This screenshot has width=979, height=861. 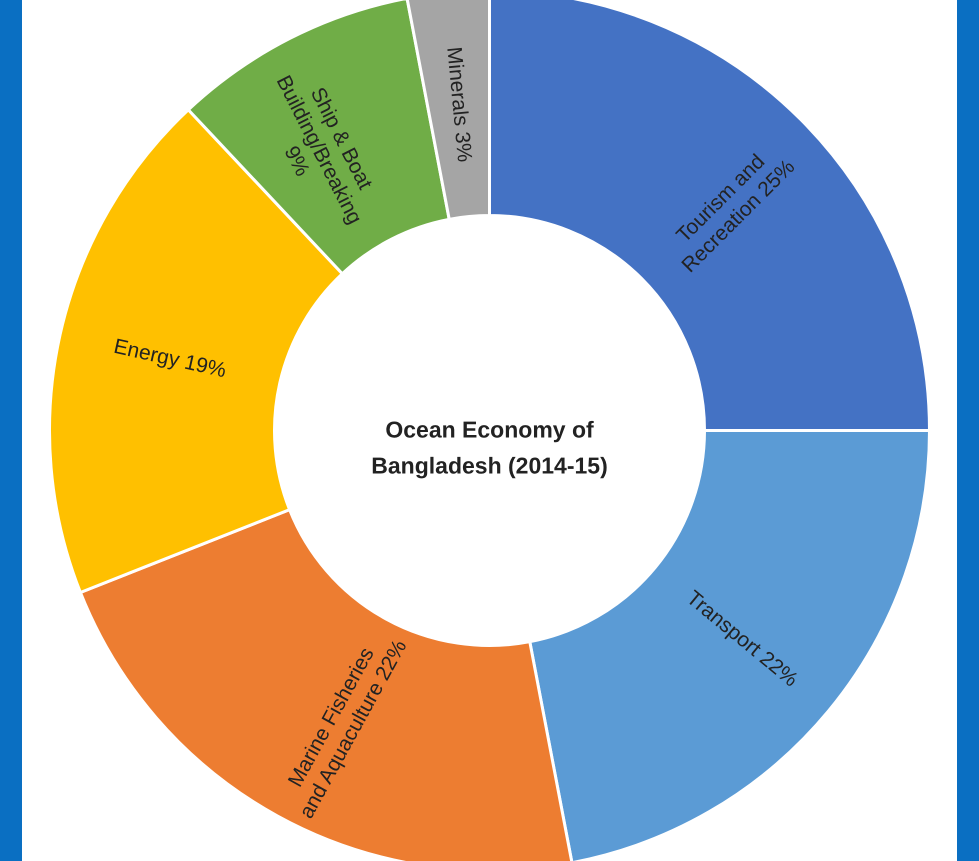 What do you see at coordinates (170, 358) in the screenshot?
I see `slice-label: Energy 19%` at bounding box center [170, 358].